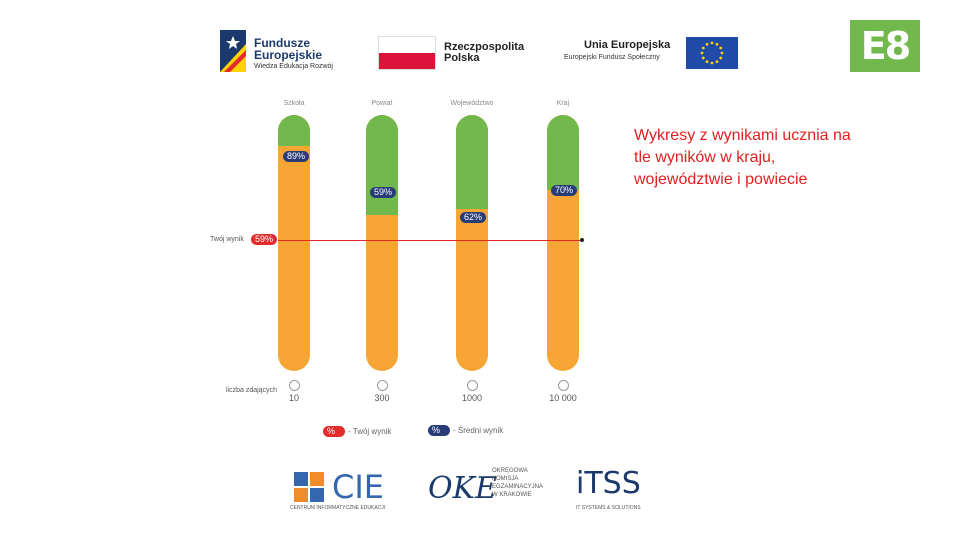 This screenshot has height=540, width=960. I want to click on e8-logo: E8, so click(885, 46).